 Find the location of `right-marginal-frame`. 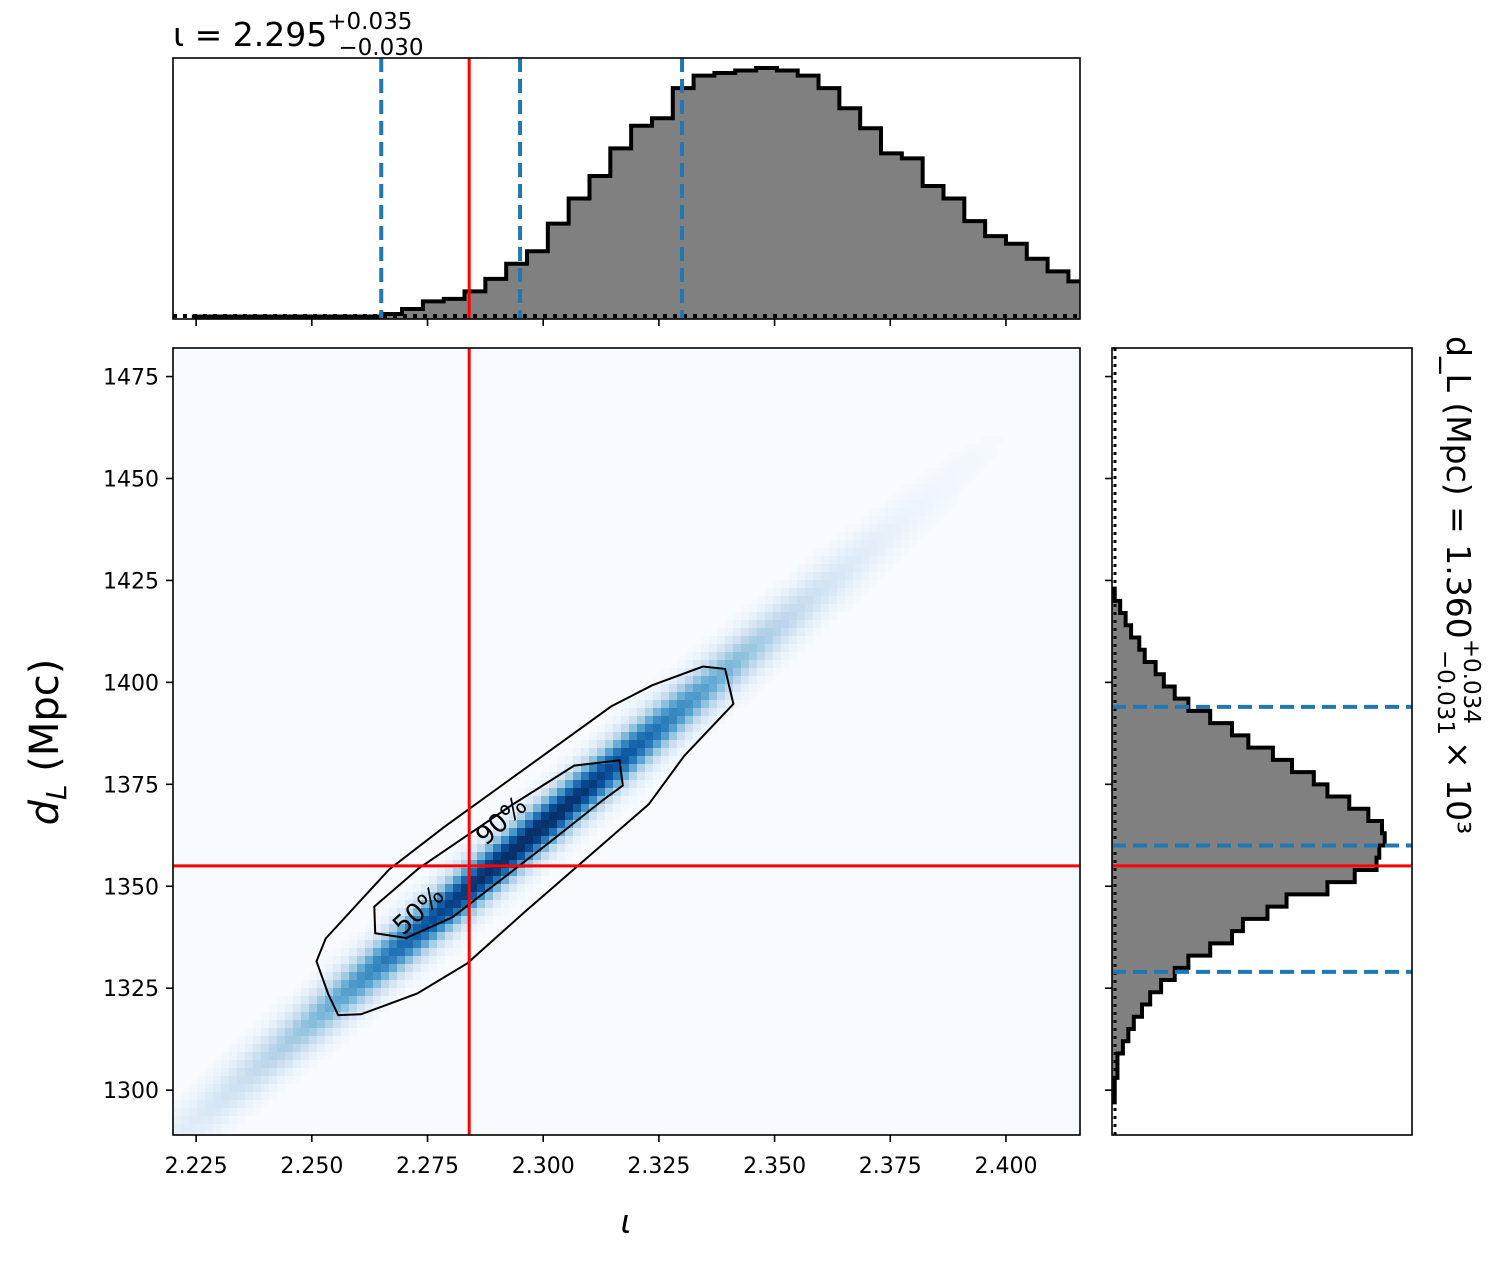

right-marginal-frame is located at coordinates (1262, 741).